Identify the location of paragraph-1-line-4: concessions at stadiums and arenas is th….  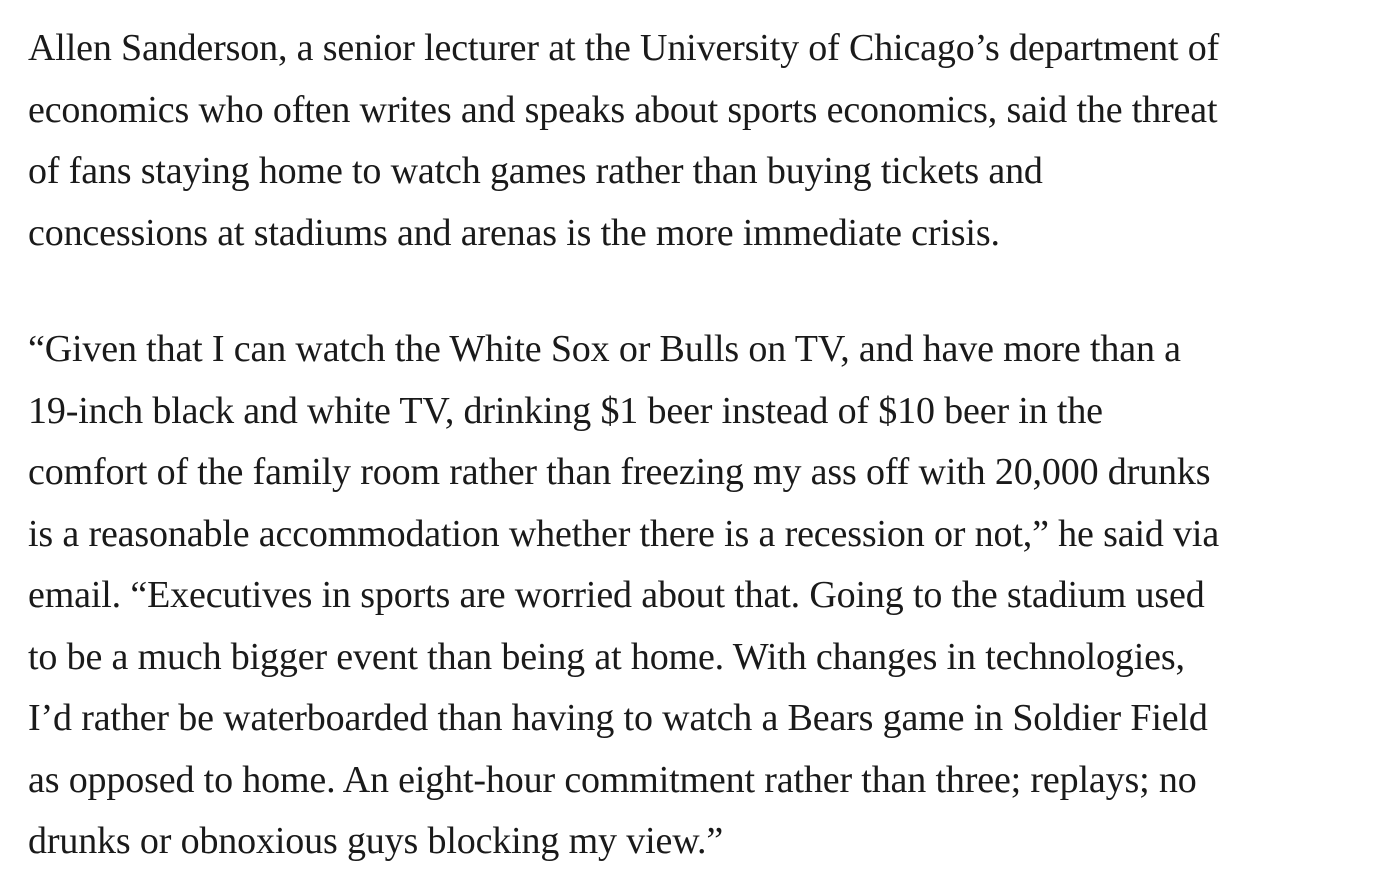
(514, 232).